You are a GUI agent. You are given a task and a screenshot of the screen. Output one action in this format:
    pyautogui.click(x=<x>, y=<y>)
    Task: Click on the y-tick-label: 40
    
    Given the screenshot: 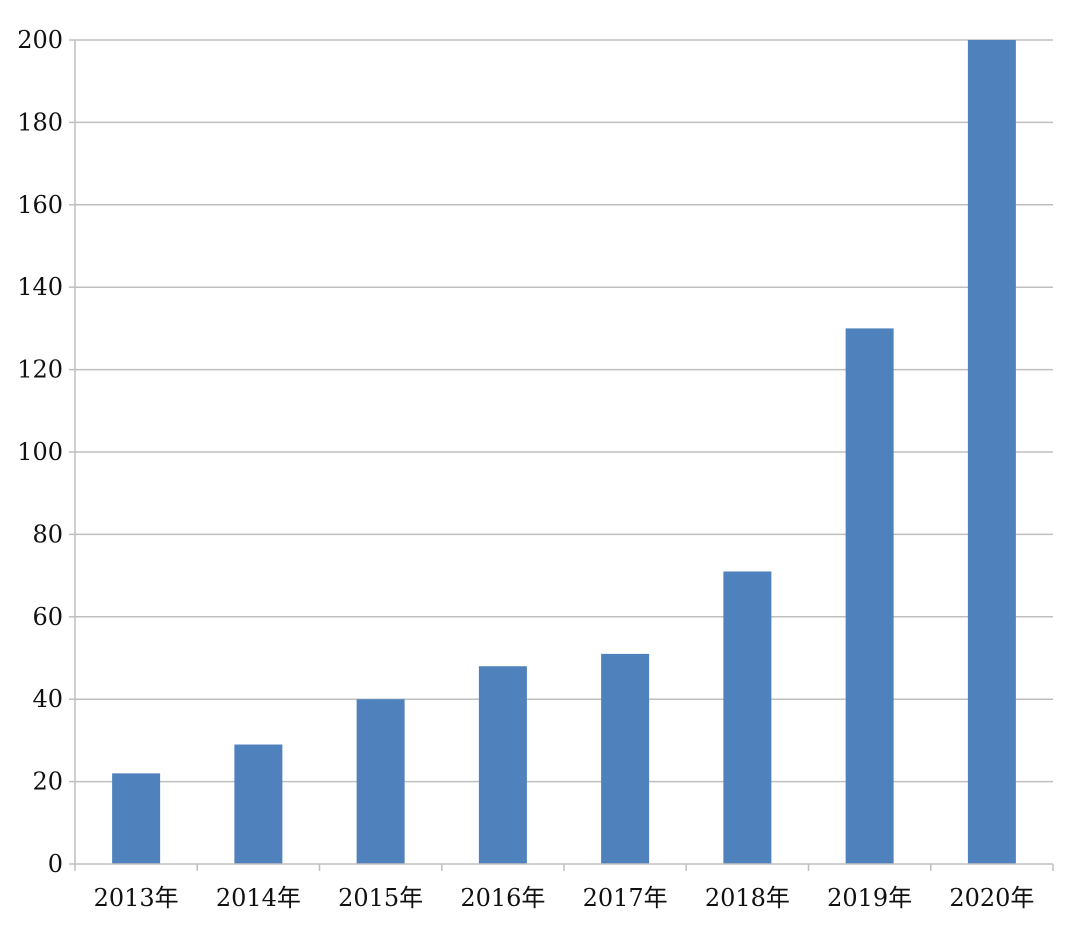 What is the action you would take?
    pyautogui.click(x=47, y=699)
    